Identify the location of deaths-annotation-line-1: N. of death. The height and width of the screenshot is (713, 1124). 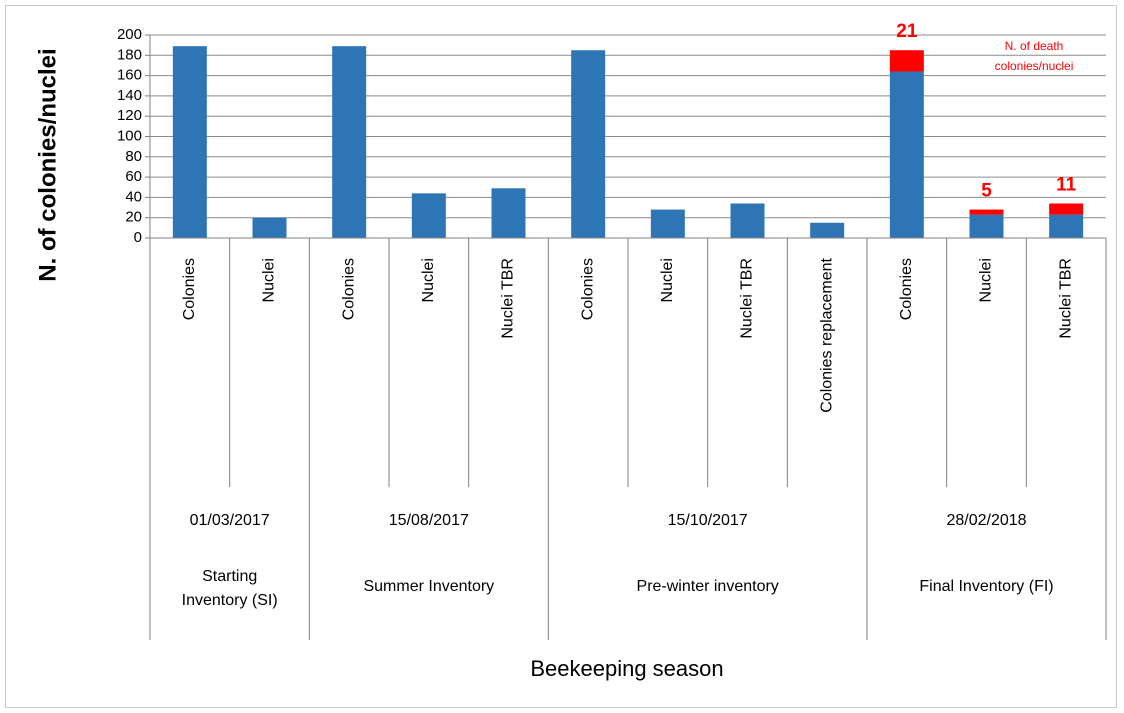
(1034, 46).